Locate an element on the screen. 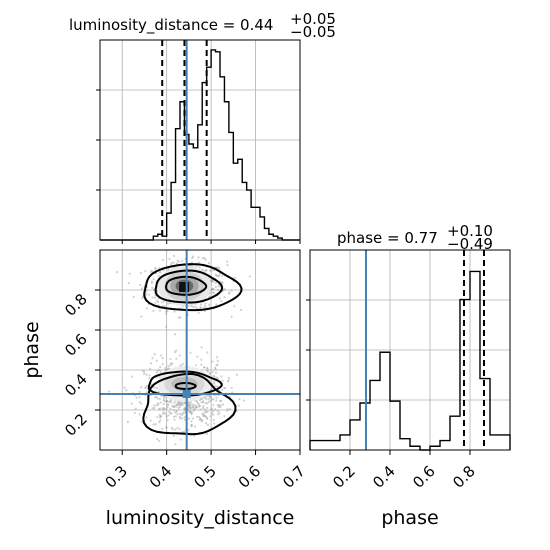 This screenshot has height=550, width=550. contour-lower-inner is located at coordinates (185, 386).